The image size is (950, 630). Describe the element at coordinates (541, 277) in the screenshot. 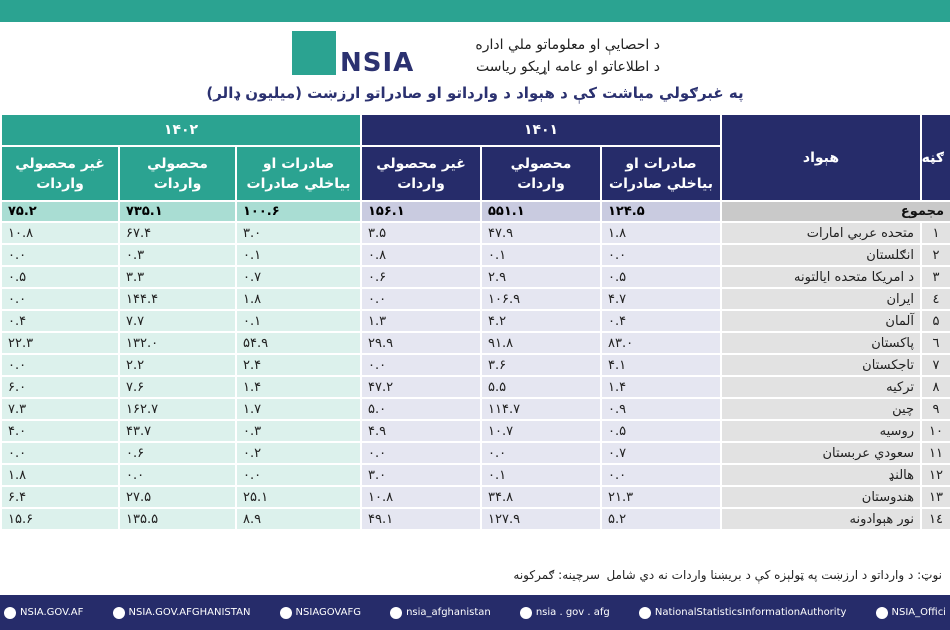

I see `value: ۲.۹` at that location.